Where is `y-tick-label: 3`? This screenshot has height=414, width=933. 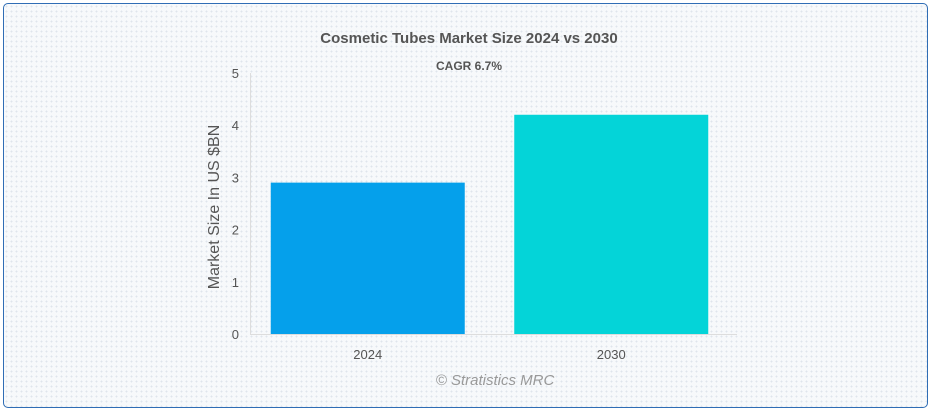 y-tick-label: 3 is located at coordinates (235, 177).